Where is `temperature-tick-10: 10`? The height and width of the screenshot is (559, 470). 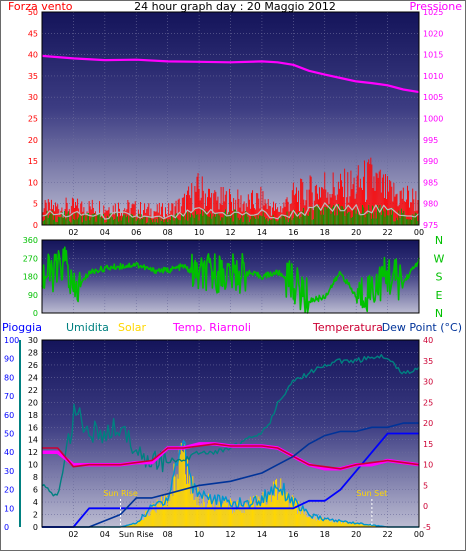 temperature-tick-10: 10 is located at coordinates (428, 465).